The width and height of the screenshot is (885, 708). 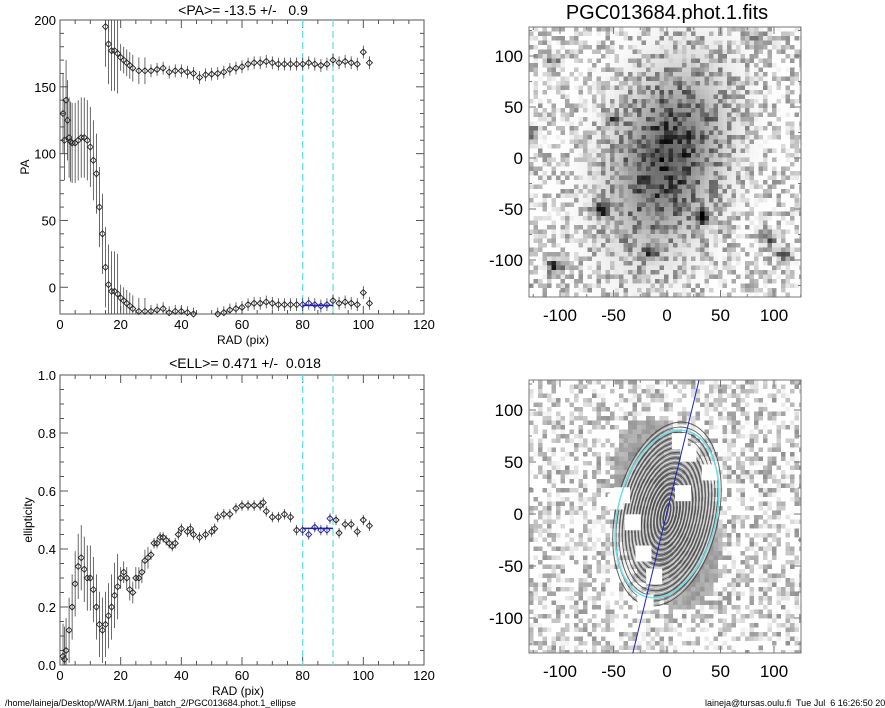 What do you see at coordinates (510, 566) in the screenshot?
I see `y-tick-label: -50` at bounding box center [510, 566].